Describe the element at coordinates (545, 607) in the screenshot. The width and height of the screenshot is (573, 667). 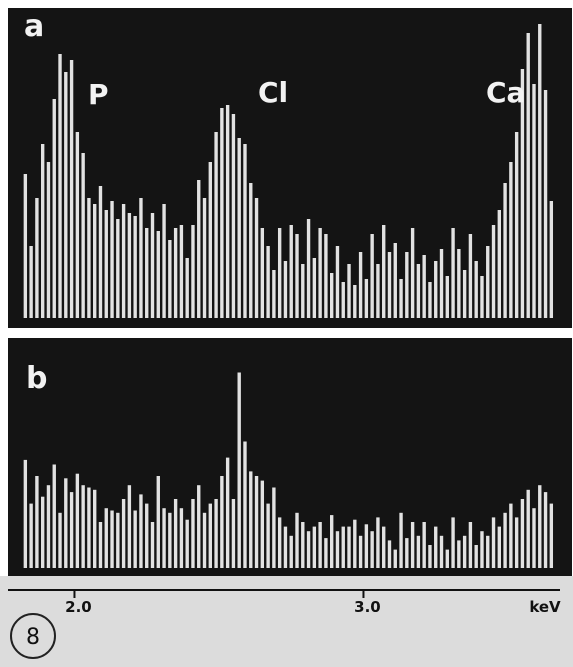
I see `x-axis-label: keV` at that location.